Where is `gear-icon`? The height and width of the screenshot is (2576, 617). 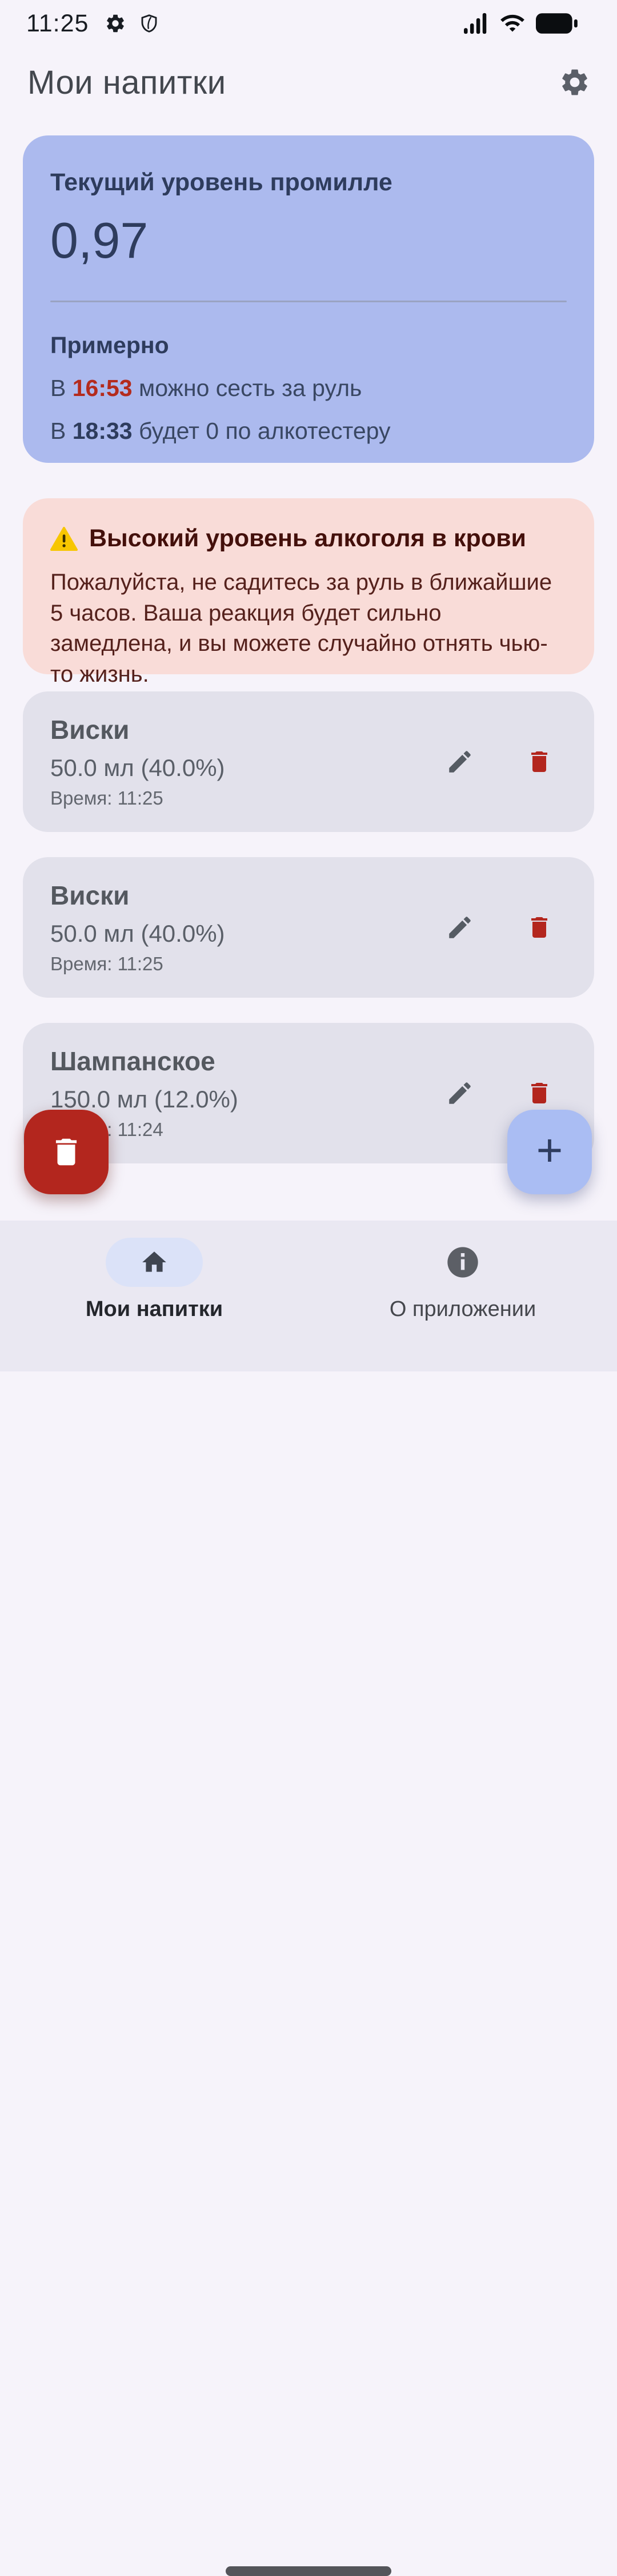 gear-icon is located at coordinates (575, 82).